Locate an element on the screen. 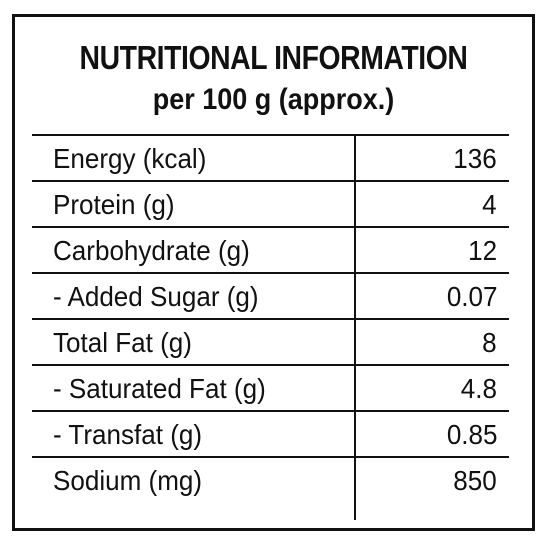 The height and width of the screenshot is (550, 550). nutrient-value: 0.85 is located at coordinates (471, 434).